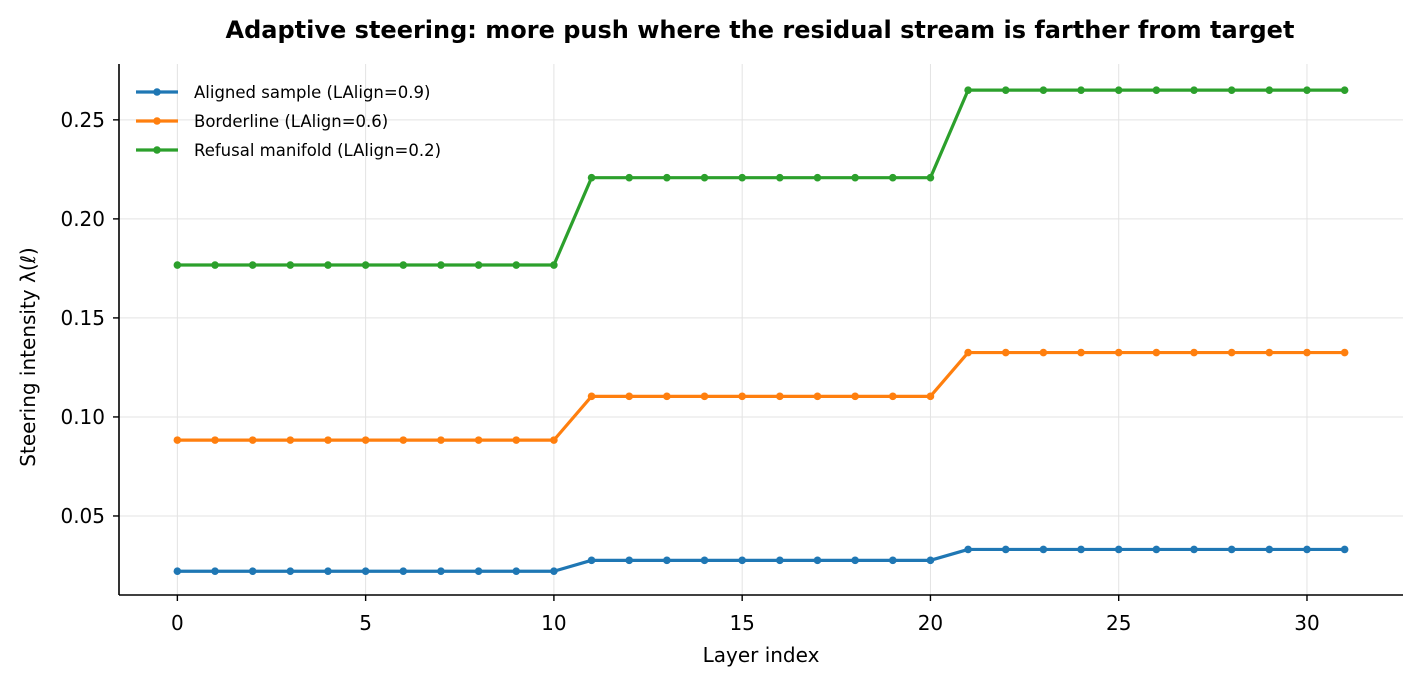 Image resolution: width=1419 pixels, height=683 pixels. What do you see at coordinates (365, 623) in the screenshot?
I see `x-tick-label: 5` at bounding box center [365, 623].